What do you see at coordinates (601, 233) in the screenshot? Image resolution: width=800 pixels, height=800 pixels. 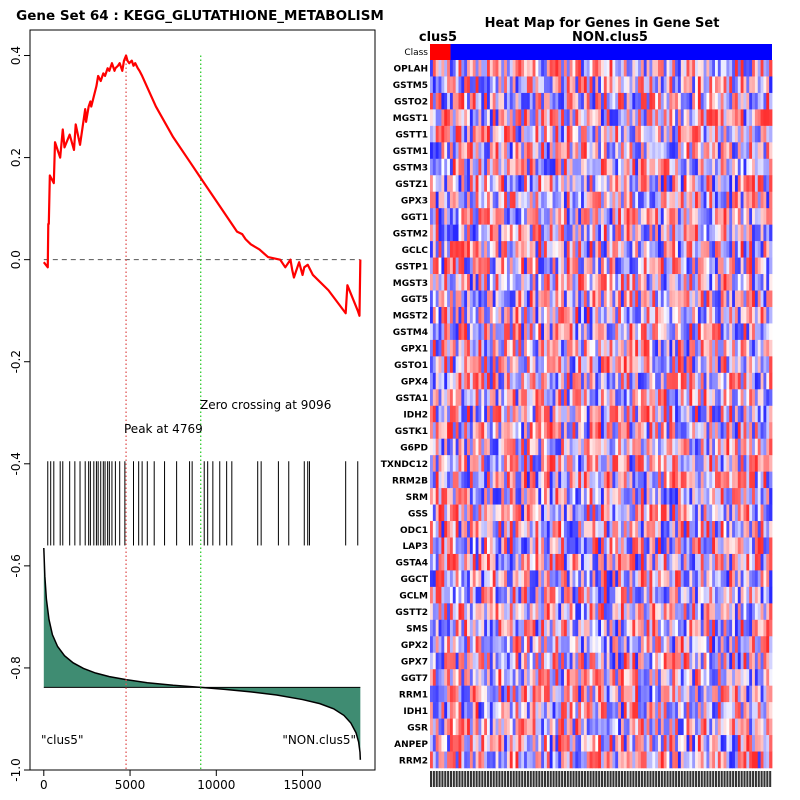 I see `heatmap-row` at bounding box center [601, 233].